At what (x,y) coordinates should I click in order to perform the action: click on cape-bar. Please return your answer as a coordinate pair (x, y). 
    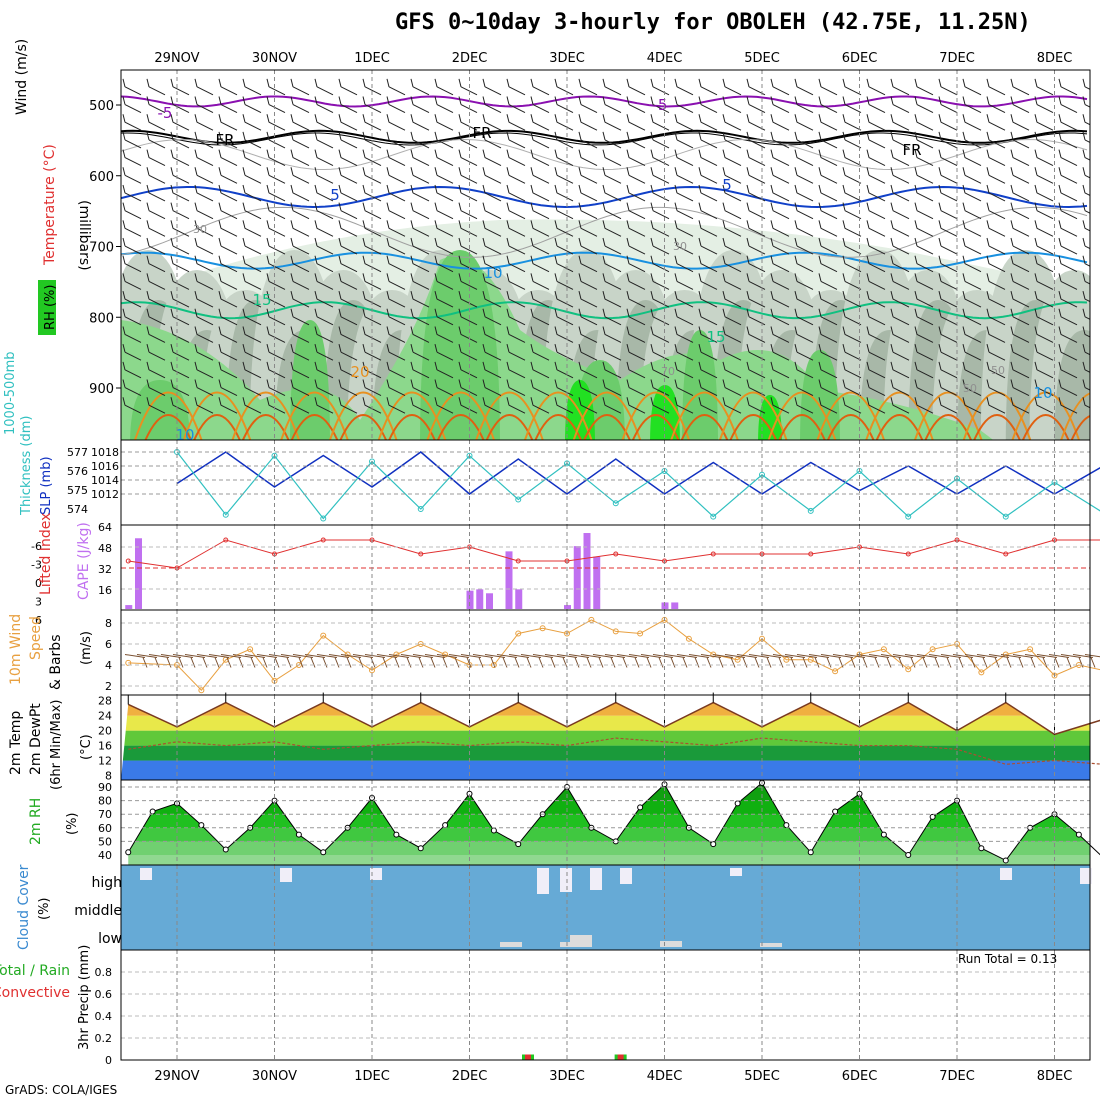
    Looking at the image, I should click on (567, 607).